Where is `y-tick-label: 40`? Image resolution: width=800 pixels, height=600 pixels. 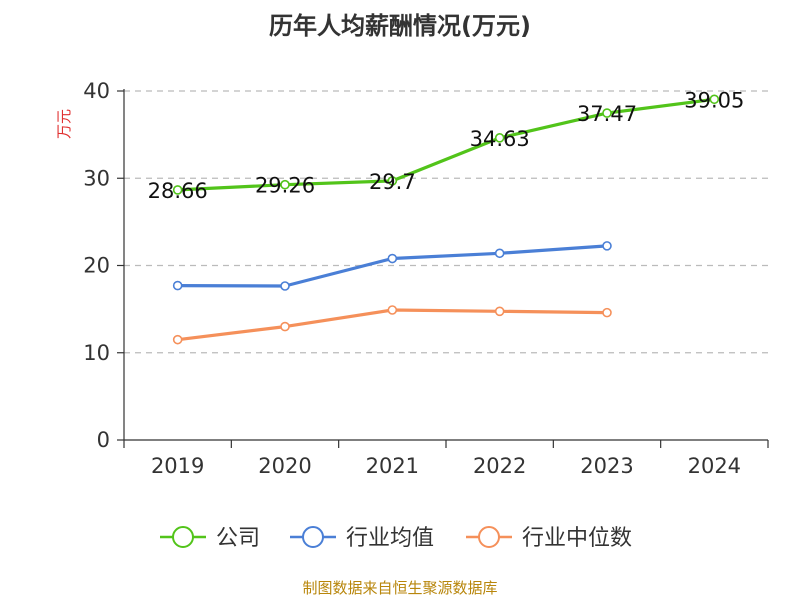
y-tick-label: 40 is located at coordinates (96, 91).